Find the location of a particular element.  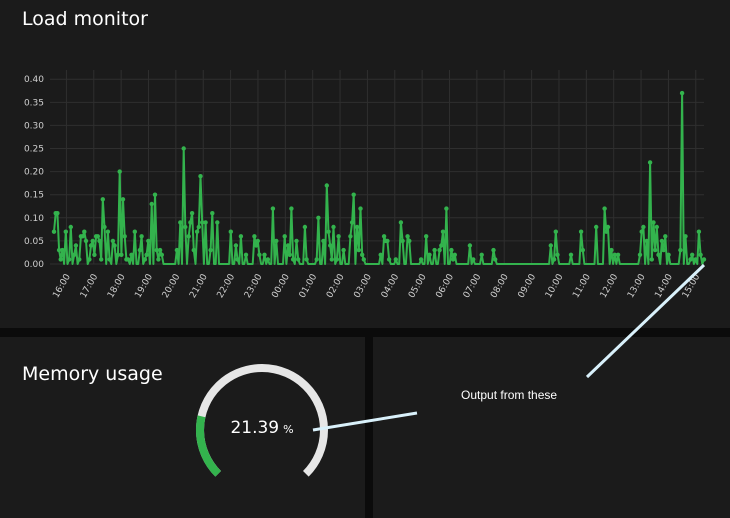

x-tick-label: 17:00 is located at coordinates (90, 286).